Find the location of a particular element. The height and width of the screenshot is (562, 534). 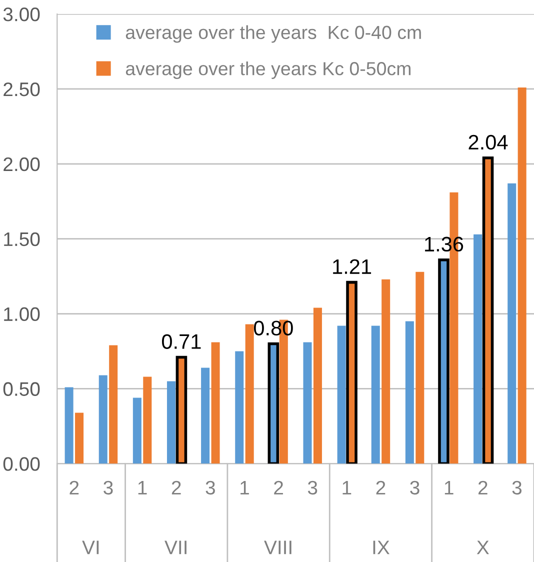

text: X is located at coordinates (482, 547).